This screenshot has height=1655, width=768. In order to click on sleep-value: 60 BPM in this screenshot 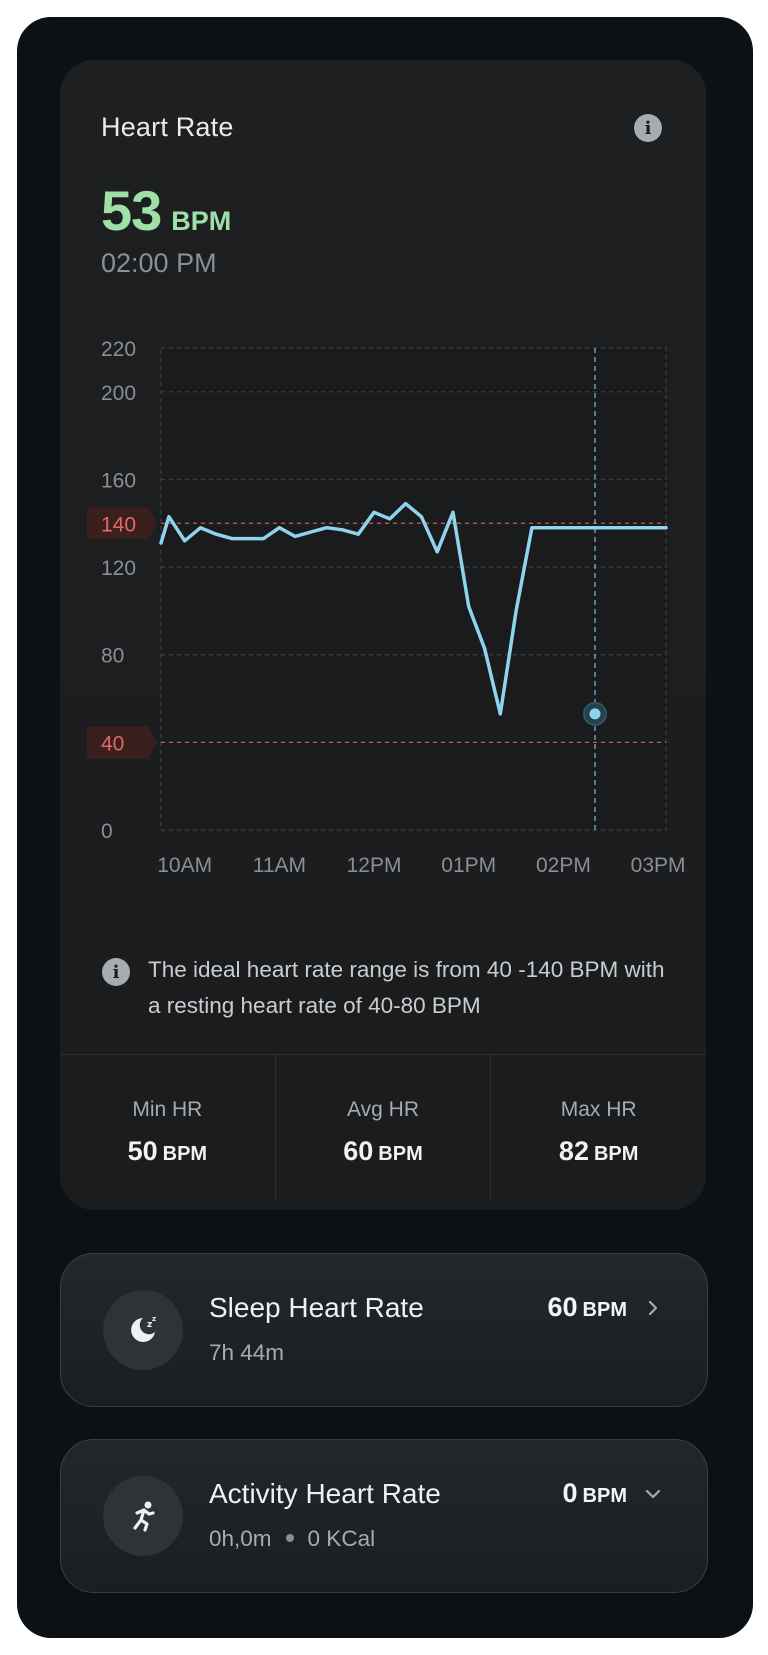, I will do `click(588, 1307)`.